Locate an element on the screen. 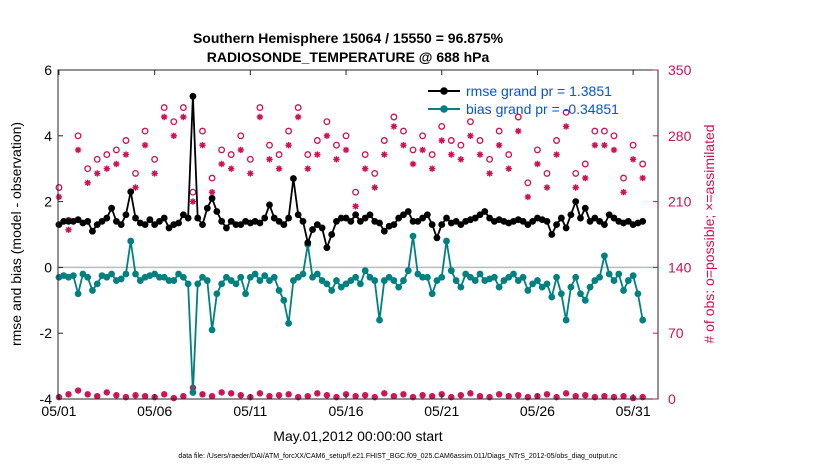  y-right-tick-label: 280 is located at coordinates (680, 136).